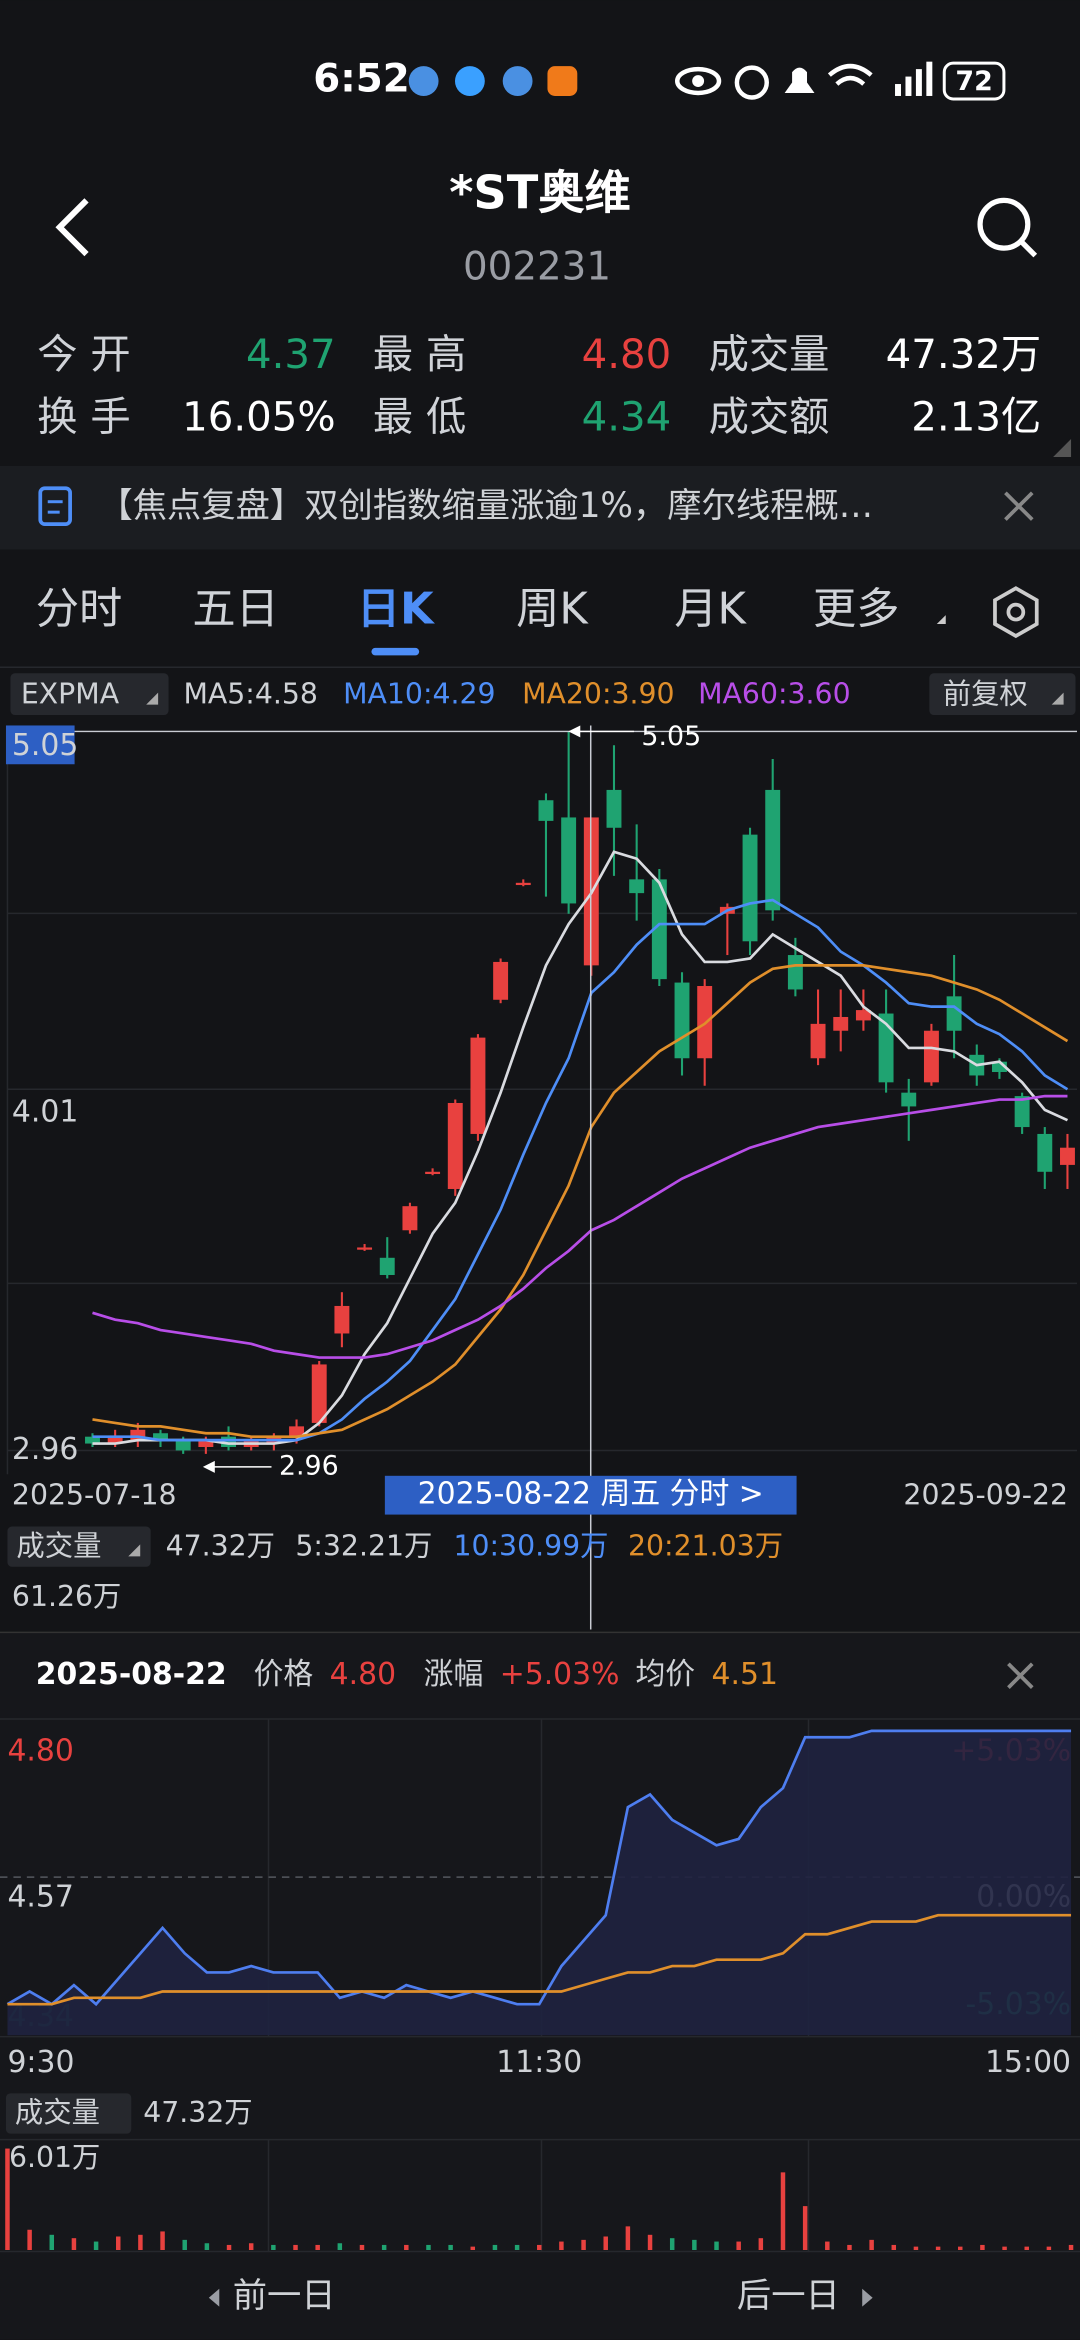  Describe the element at coordinates (284, 1674) in the screenshot. I see `price-label: 价格` at that location.